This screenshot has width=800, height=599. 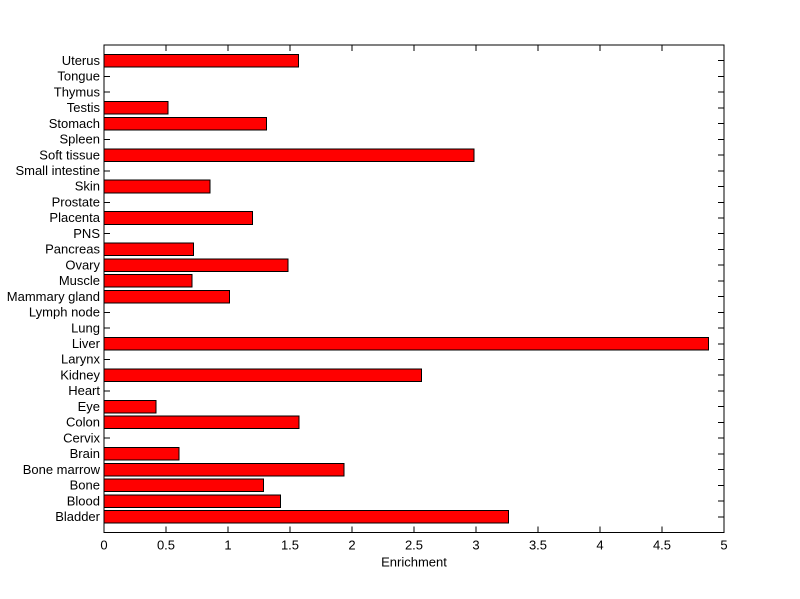 What do you see at coordinates (77, 91) in the screenshot?
I see `svg-text: Thymus` at bounding box center [77, 91].